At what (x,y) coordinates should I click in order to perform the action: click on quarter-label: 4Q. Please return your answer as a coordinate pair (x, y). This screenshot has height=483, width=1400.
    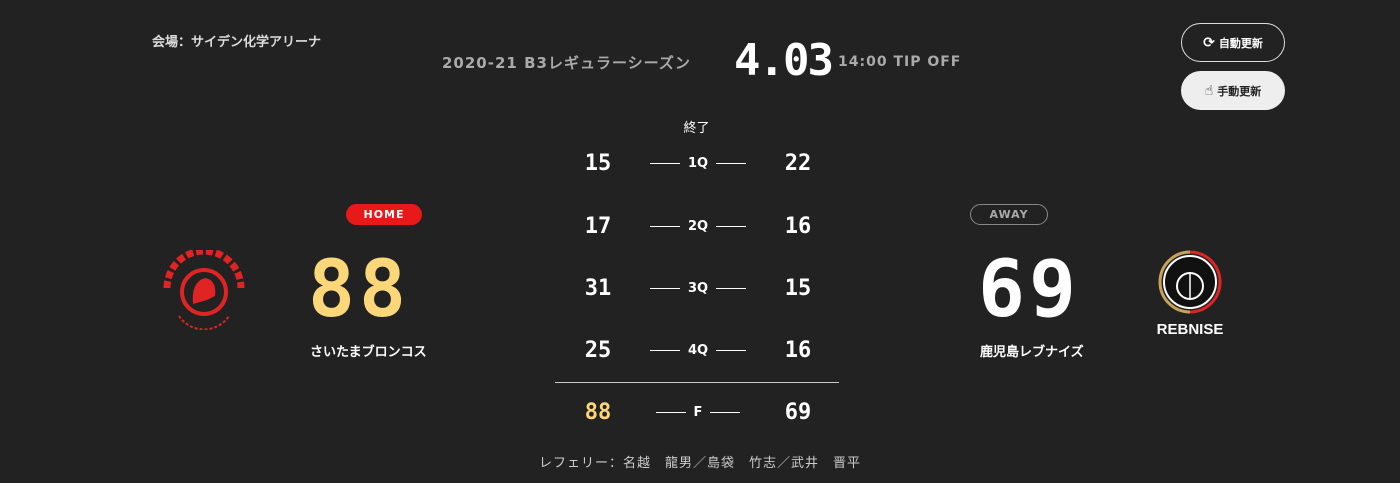
    Looking at the image, I should click on (698, 350).